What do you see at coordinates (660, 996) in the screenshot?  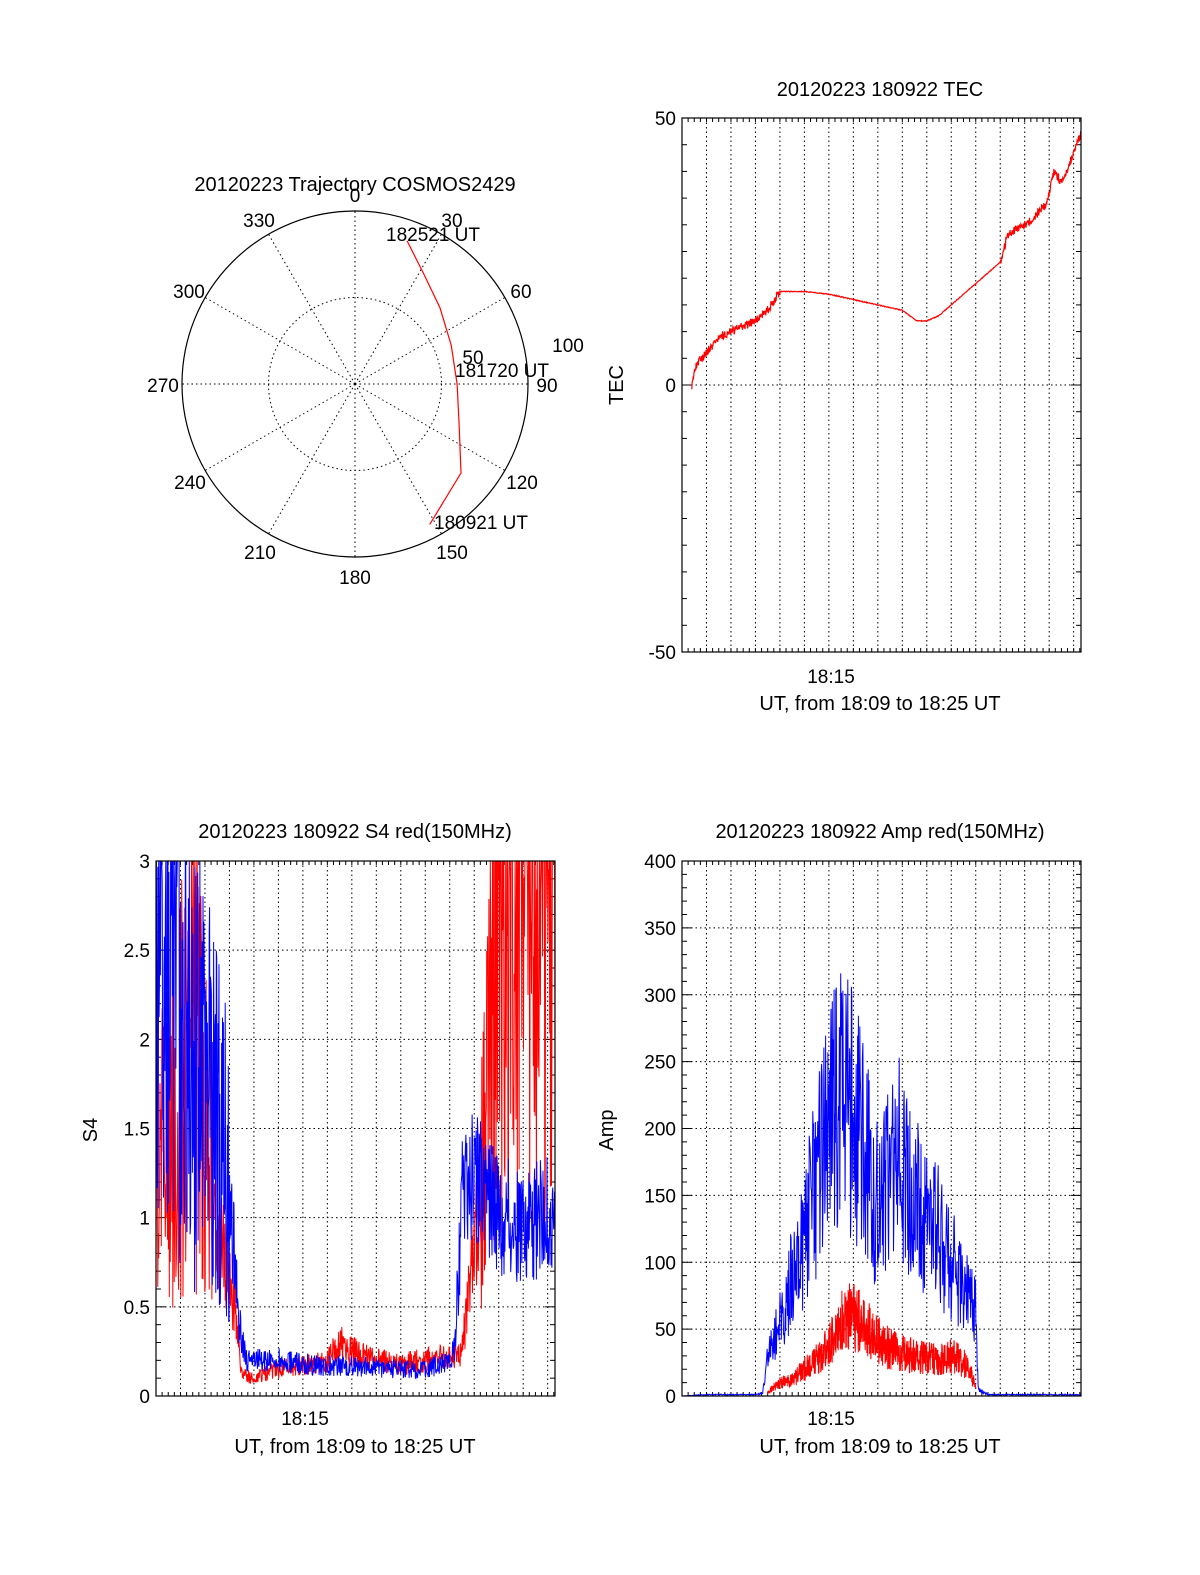 I see `amp-y-tick-label: 300` at bounding box center [660, 996].